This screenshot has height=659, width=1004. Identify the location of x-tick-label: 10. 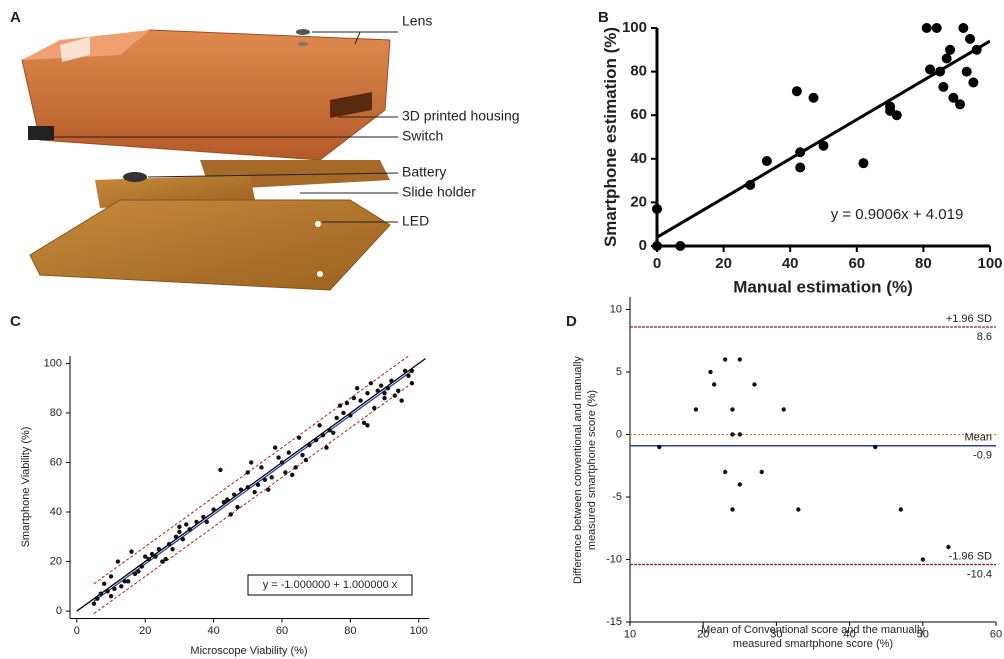
(630, 635).